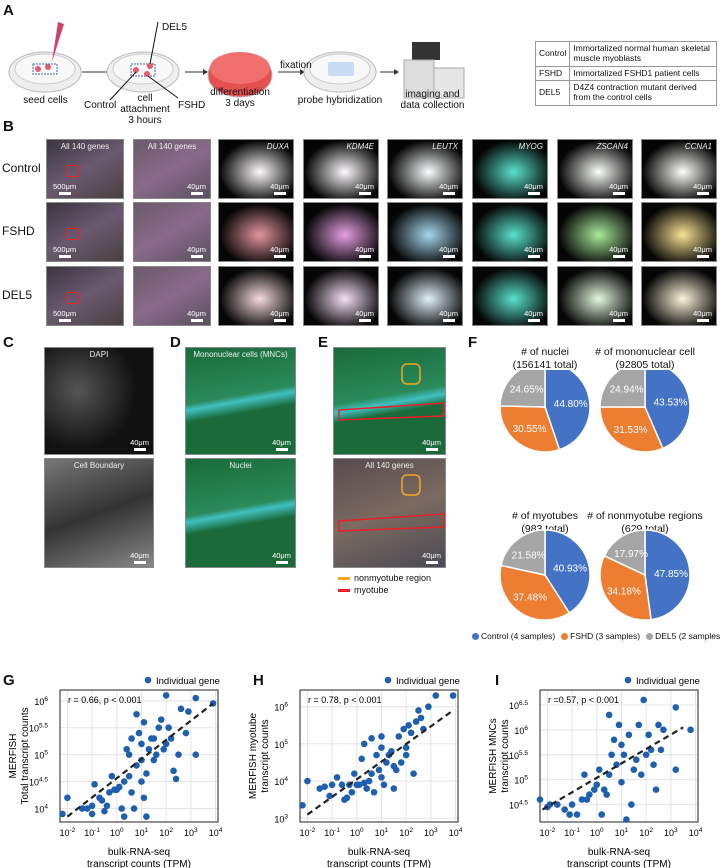 The height and width of the screenshot is (868, 720). What do you see at coordinates (679, 296) in the screenshot?
I see `gene-image-ccna1: 40μm` at bounding box center [679, 296].